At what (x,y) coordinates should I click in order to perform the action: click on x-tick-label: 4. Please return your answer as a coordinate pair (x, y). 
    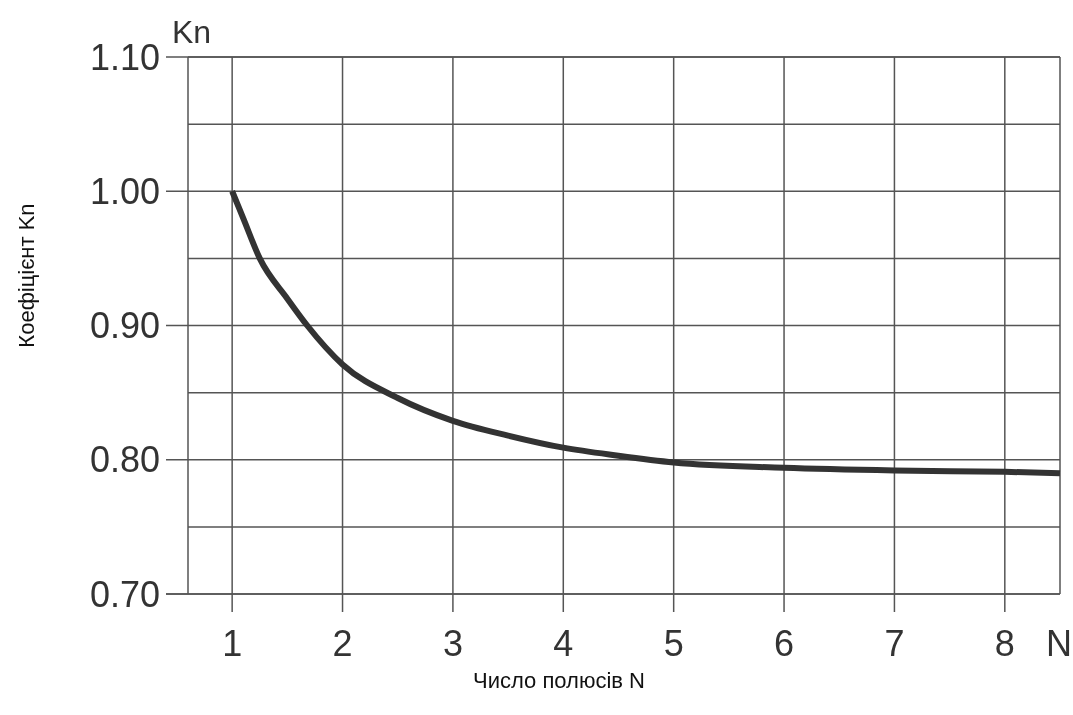
    Looking at the image, I should click on (563, 643).